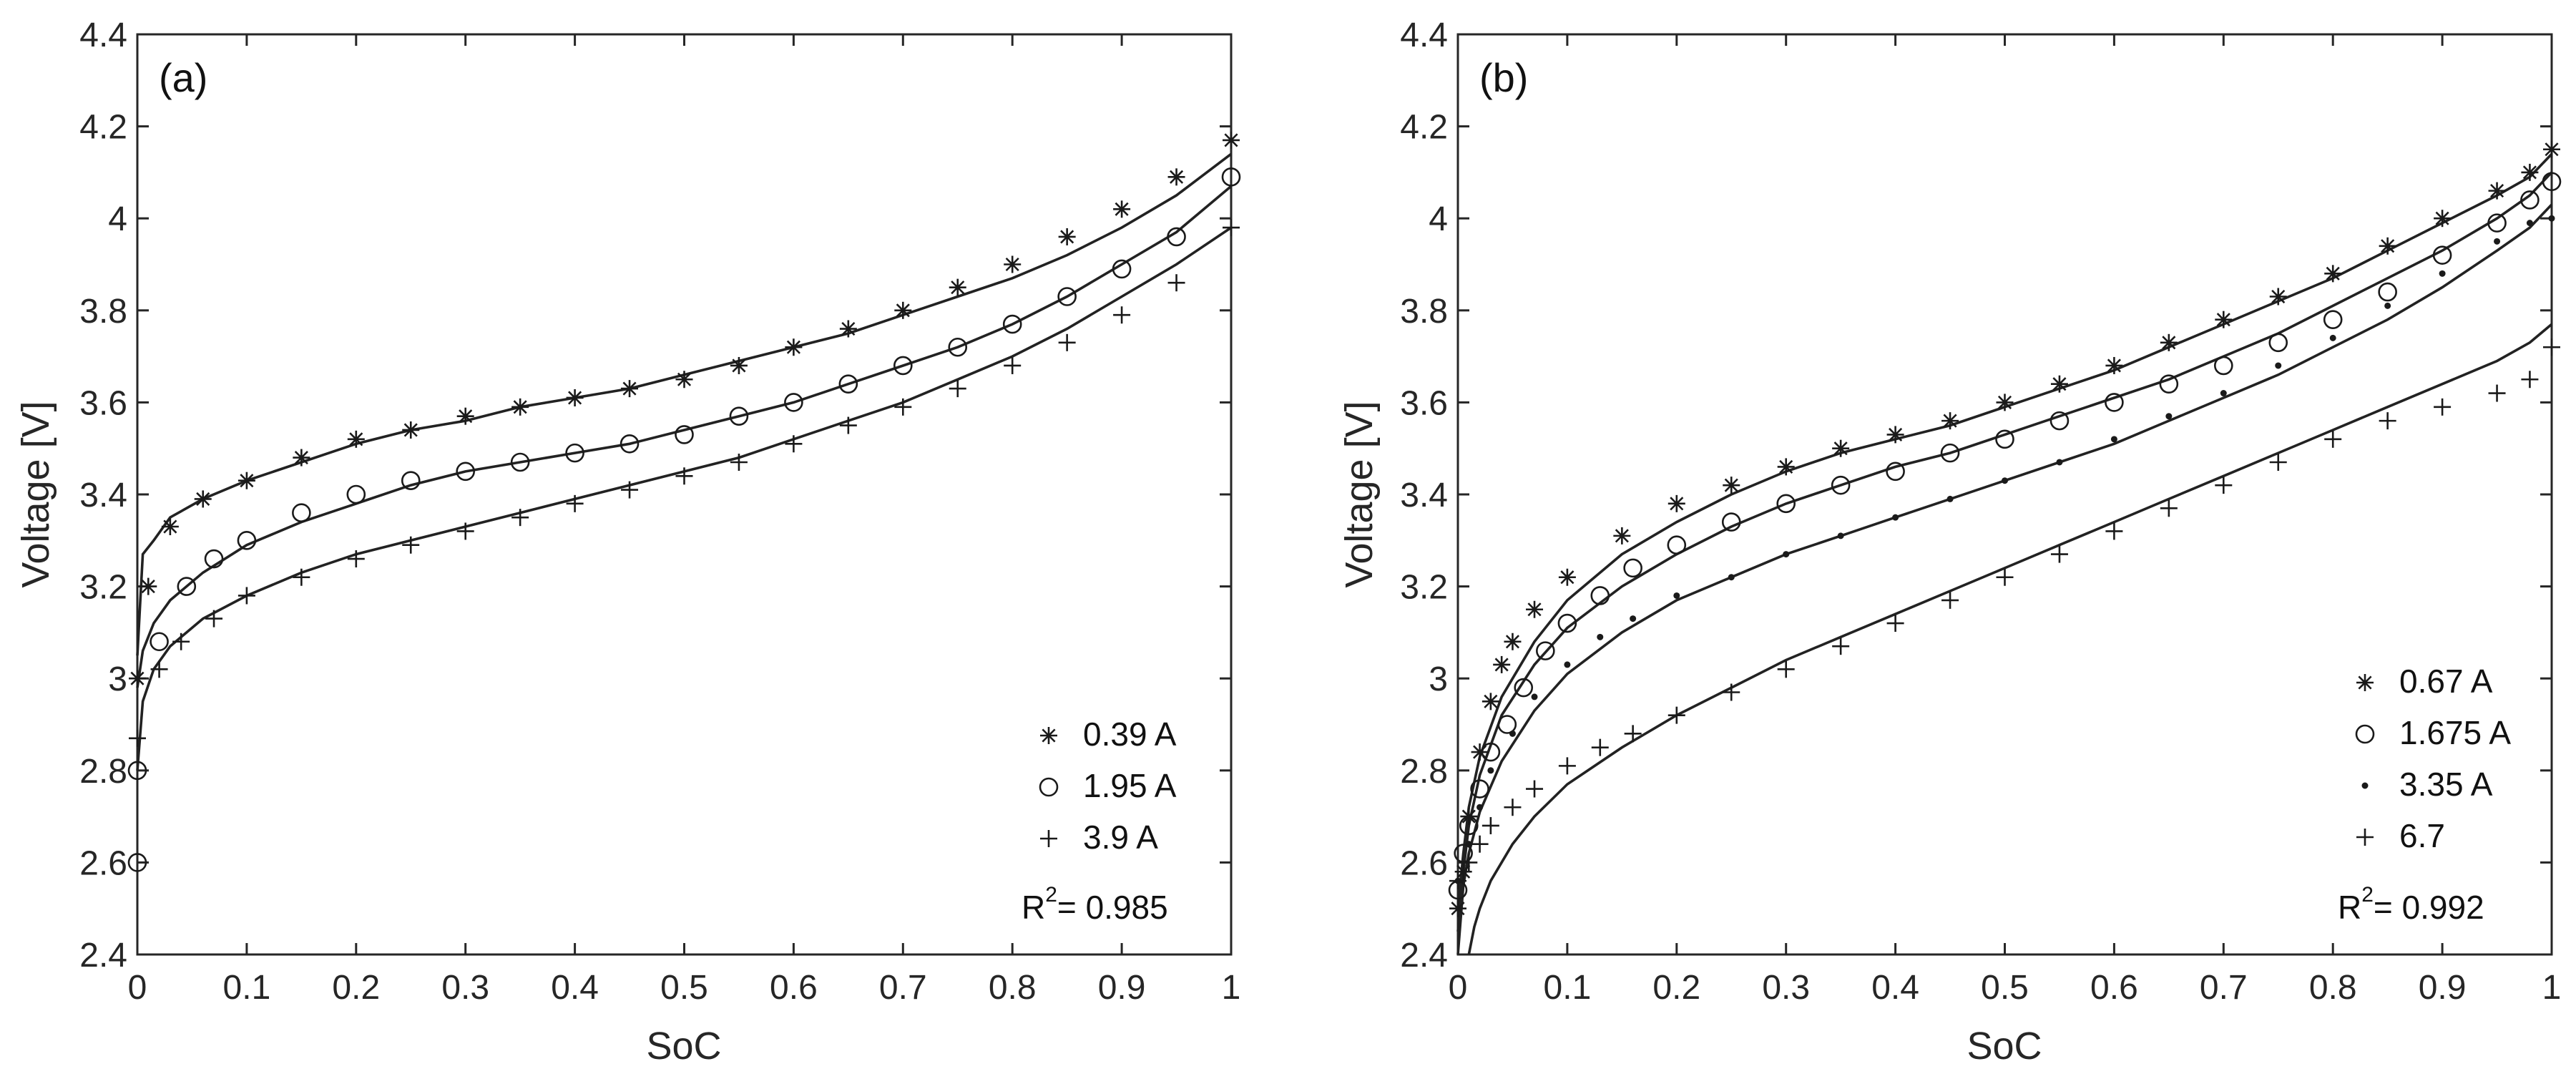 The image size is (2576, 1084). What do you see at coordinates (1051, 895) in the screenshot?
I see `panel-a-r-squared-sup: 2` at bounding box center [1051, 895].